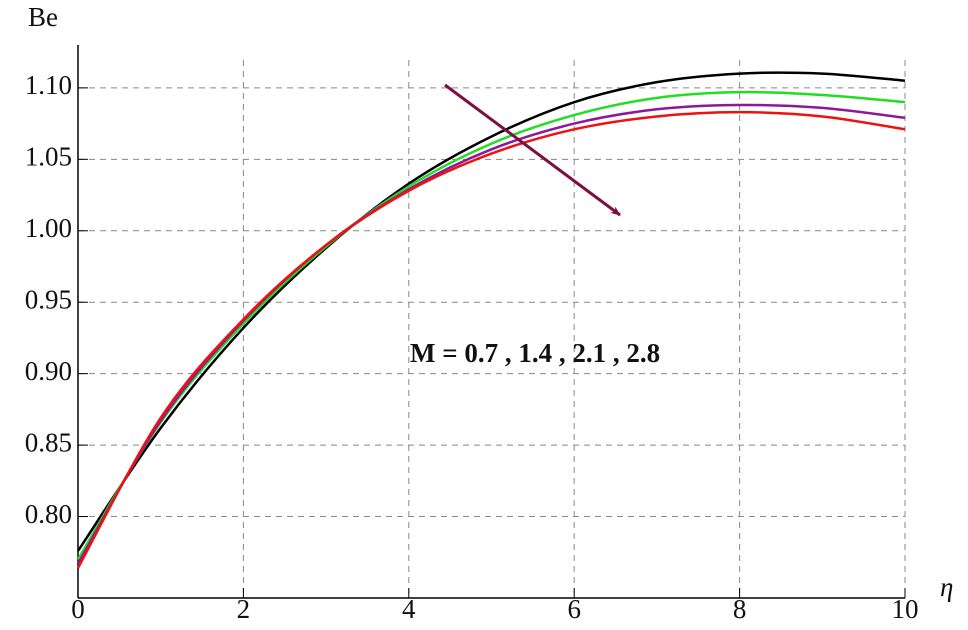 The height and width of the screenshot is (630, 968). I want to click on arrow, so click(532, 150).